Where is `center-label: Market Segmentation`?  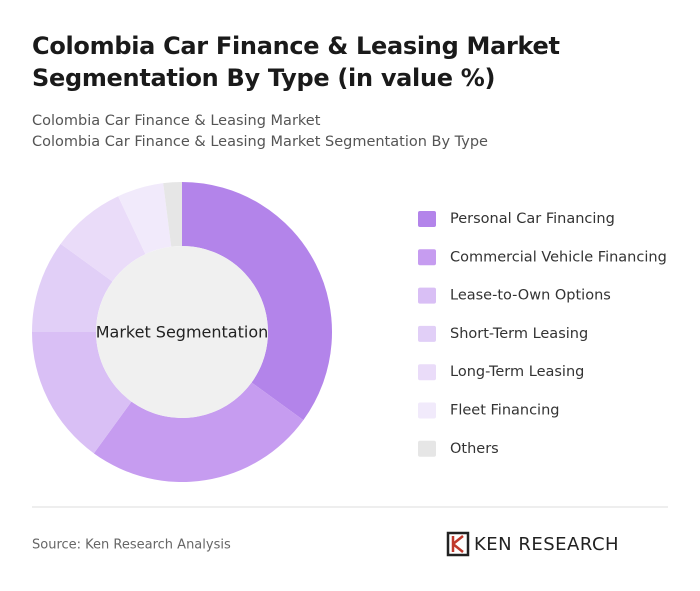
center-label: Market Segmentation is located at coordinates (182, 332).